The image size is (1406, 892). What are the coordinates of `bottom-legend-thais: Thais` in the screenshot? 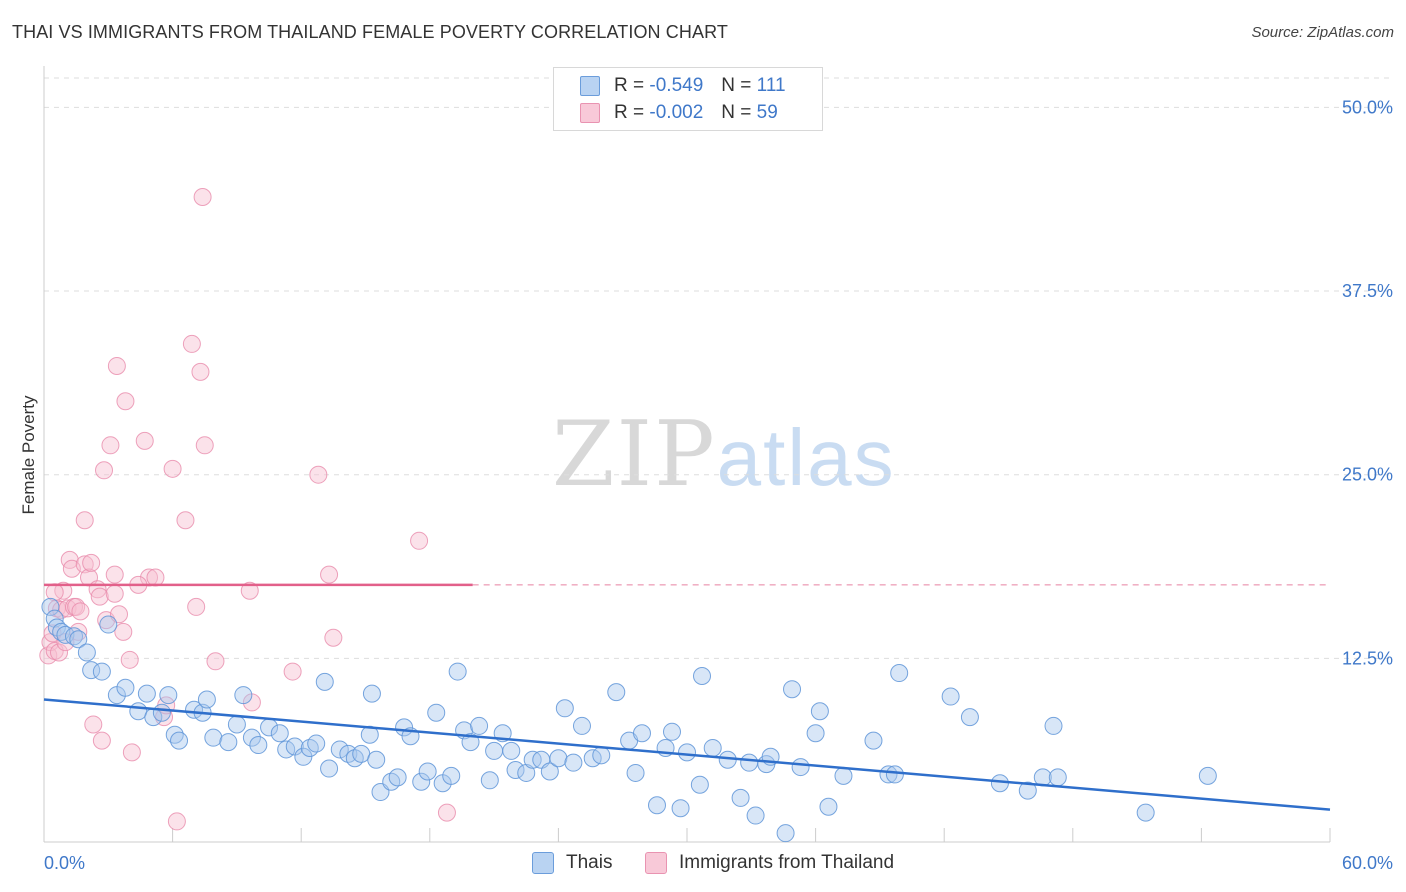 It's located at (572, 863).